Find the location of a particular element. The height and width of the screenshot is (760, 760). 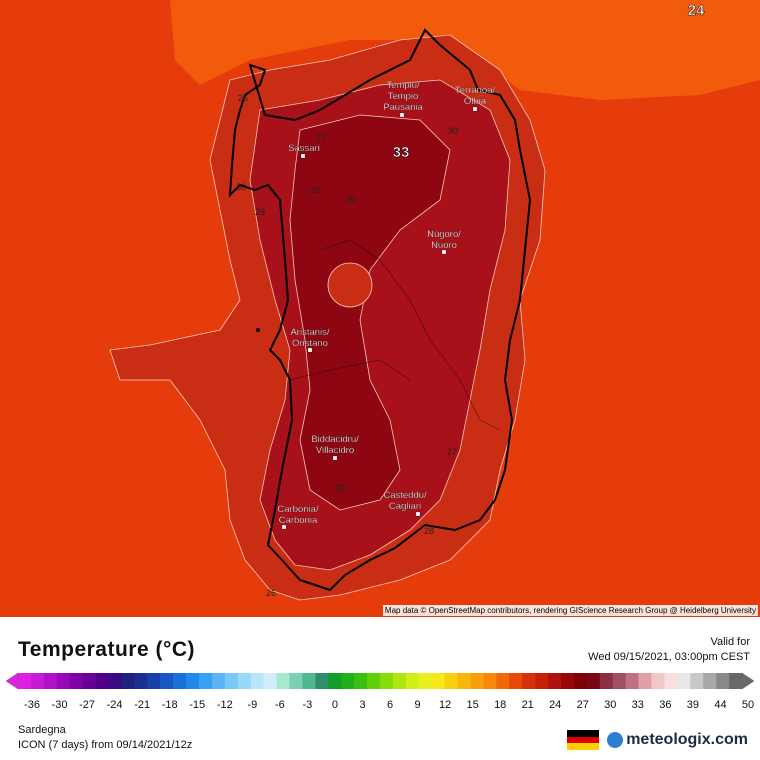

city-label-line: Carbònia/ is located at coordinates (298, 509).